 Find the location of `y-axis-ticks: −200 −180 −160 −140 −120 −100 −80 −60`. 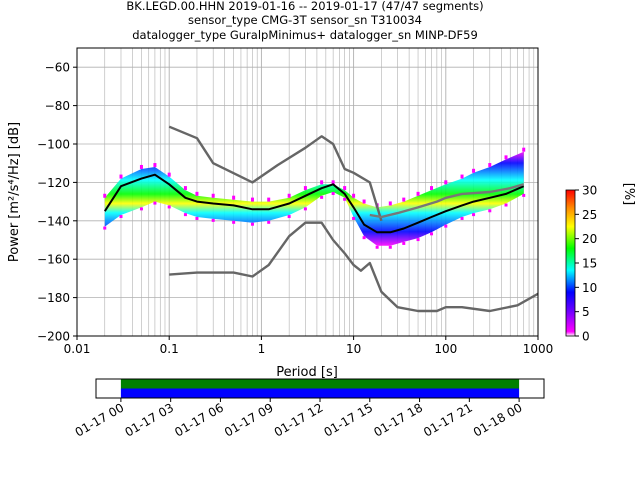

y-axis-ticks: −200 −180 −160 −140 −120 −100 −80 −60 is located at coordinates (57, 202).